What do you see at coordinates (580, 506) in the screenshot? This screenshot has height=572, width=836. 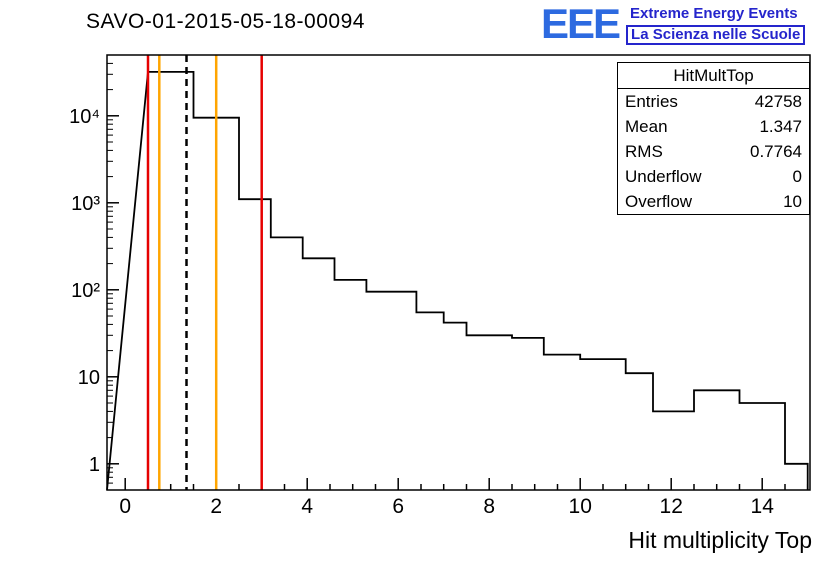 I see `x-tick-label: 10` at bounding box center [580, 506].